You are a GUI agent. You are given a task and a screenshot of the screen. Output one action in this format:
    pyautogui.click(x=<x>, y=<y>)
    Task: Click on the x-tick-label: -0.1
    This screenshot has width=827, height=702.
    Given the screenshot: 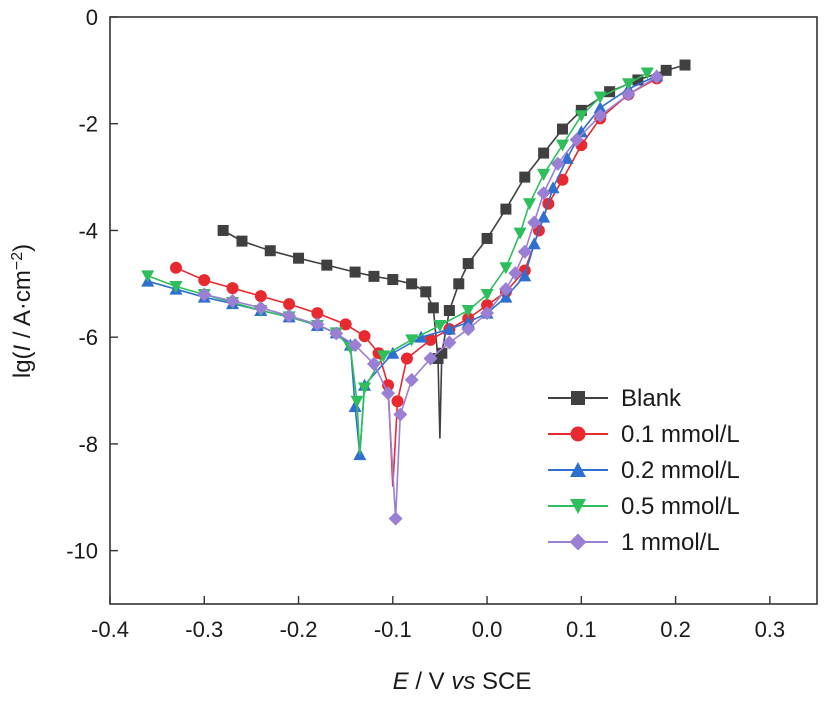 What is the action you would take?
    pyautogui.click(x=393, y=629)
    